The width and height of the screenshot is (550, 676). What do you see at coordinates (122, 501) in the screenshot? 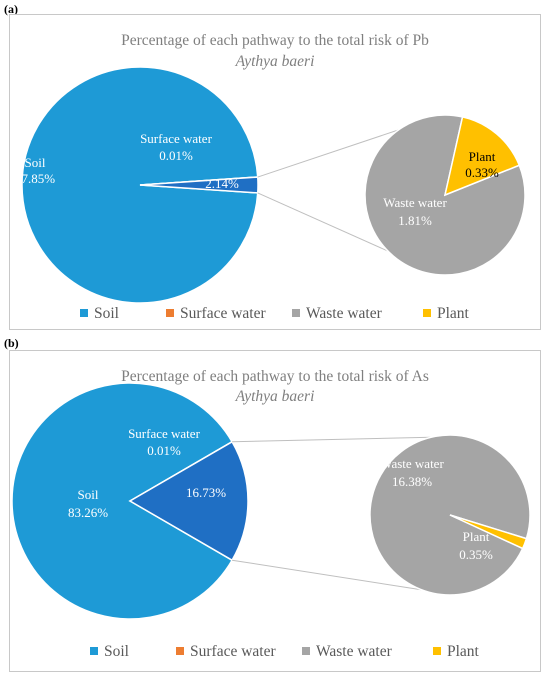
I see `pie-slice-soil` at bounding box center [122, 501].